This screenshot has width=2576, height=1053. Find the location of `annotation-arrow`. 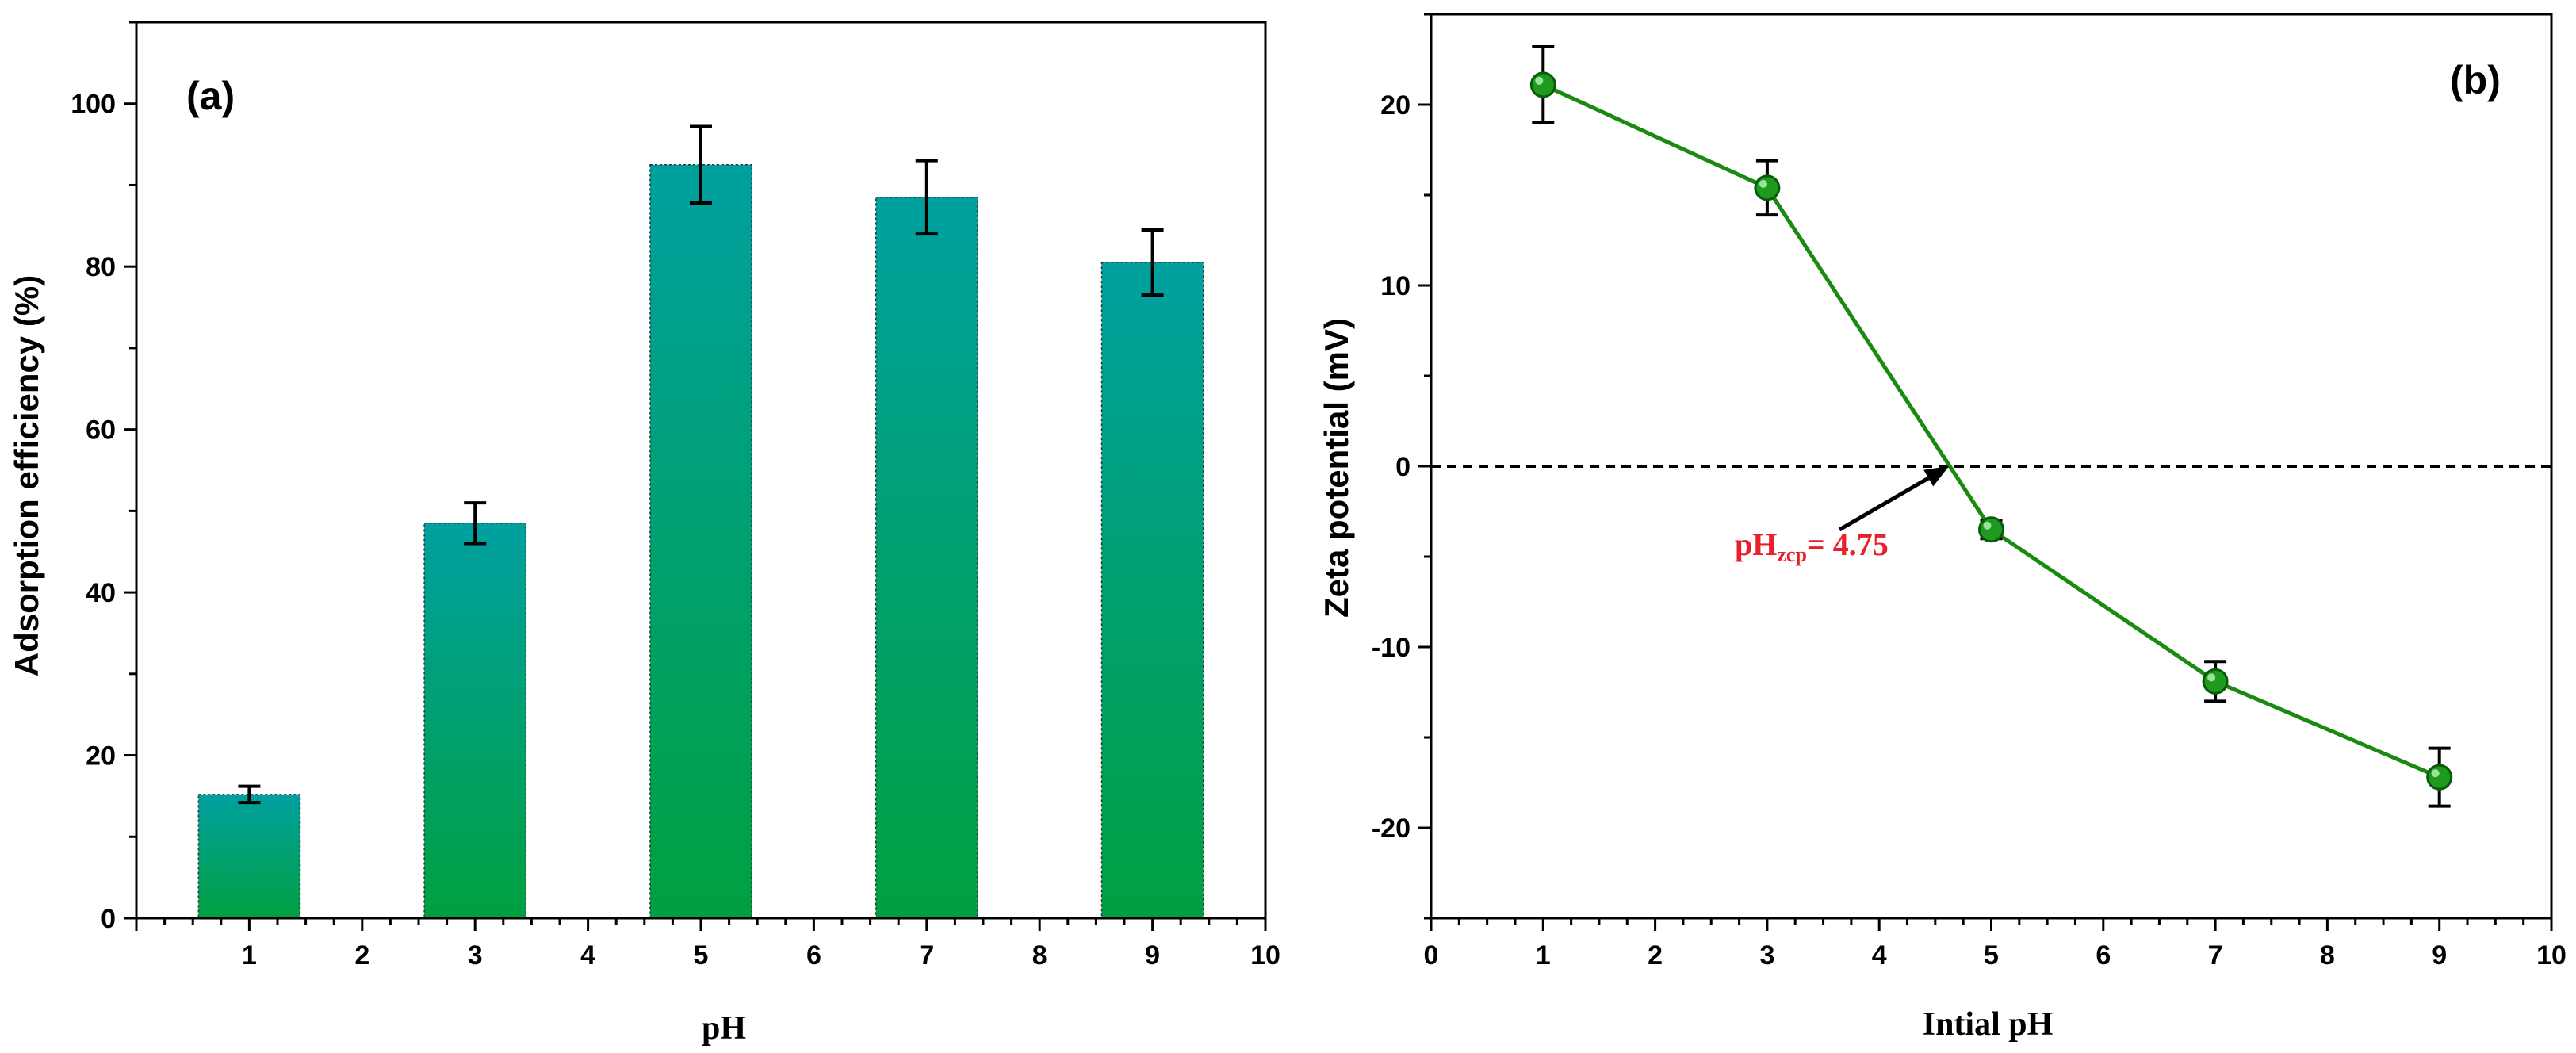

annotation-arrow is located at coordinates (1884, 504).